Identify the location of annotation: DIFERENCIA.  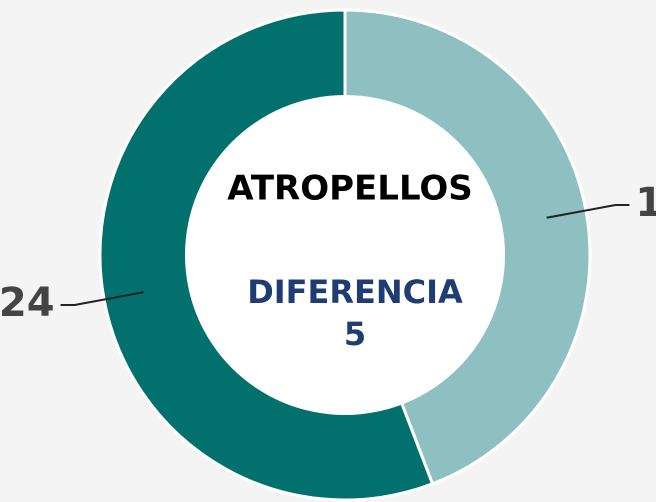
(355, 292).